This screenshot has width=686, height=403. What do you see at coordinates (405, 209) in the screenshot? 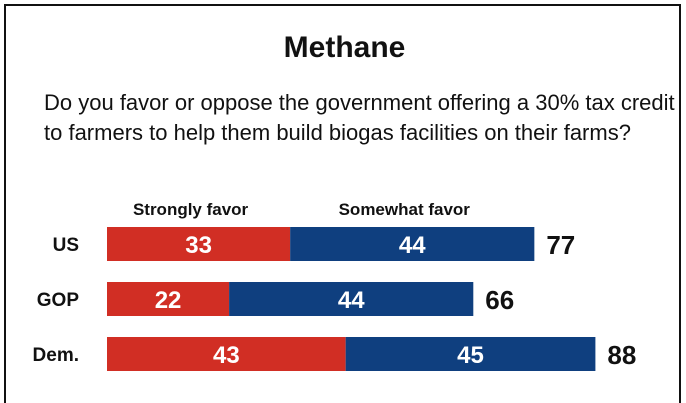
I see `legend-label-1: Somewhat favor` at bounding box center [405, 209].